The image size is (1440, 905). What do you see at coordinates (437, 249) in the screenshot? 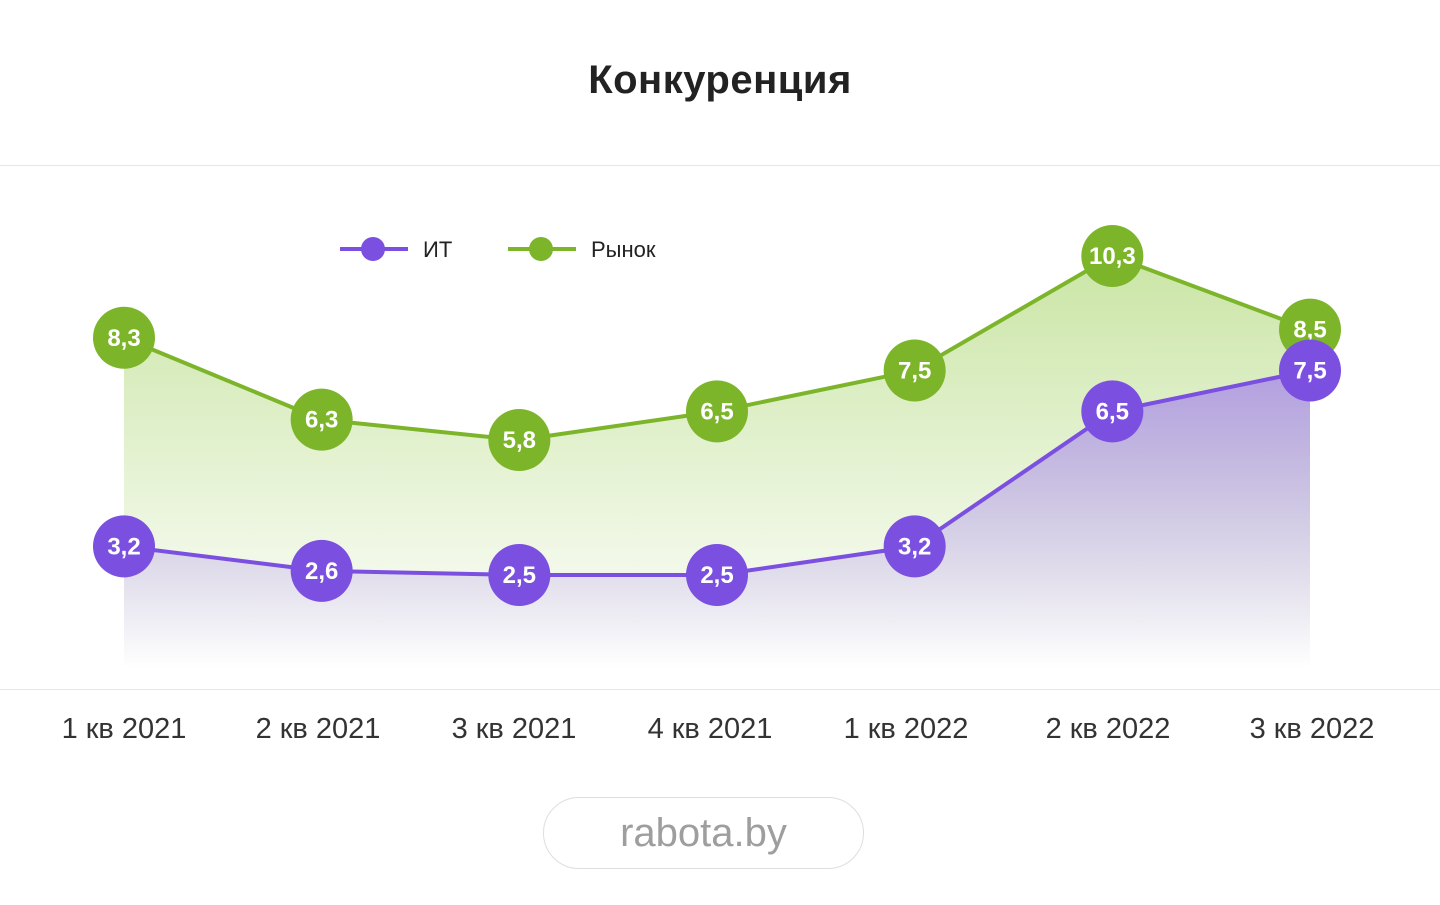
I see `legend-label-it: ИТ` at bounding box center [437, 249].